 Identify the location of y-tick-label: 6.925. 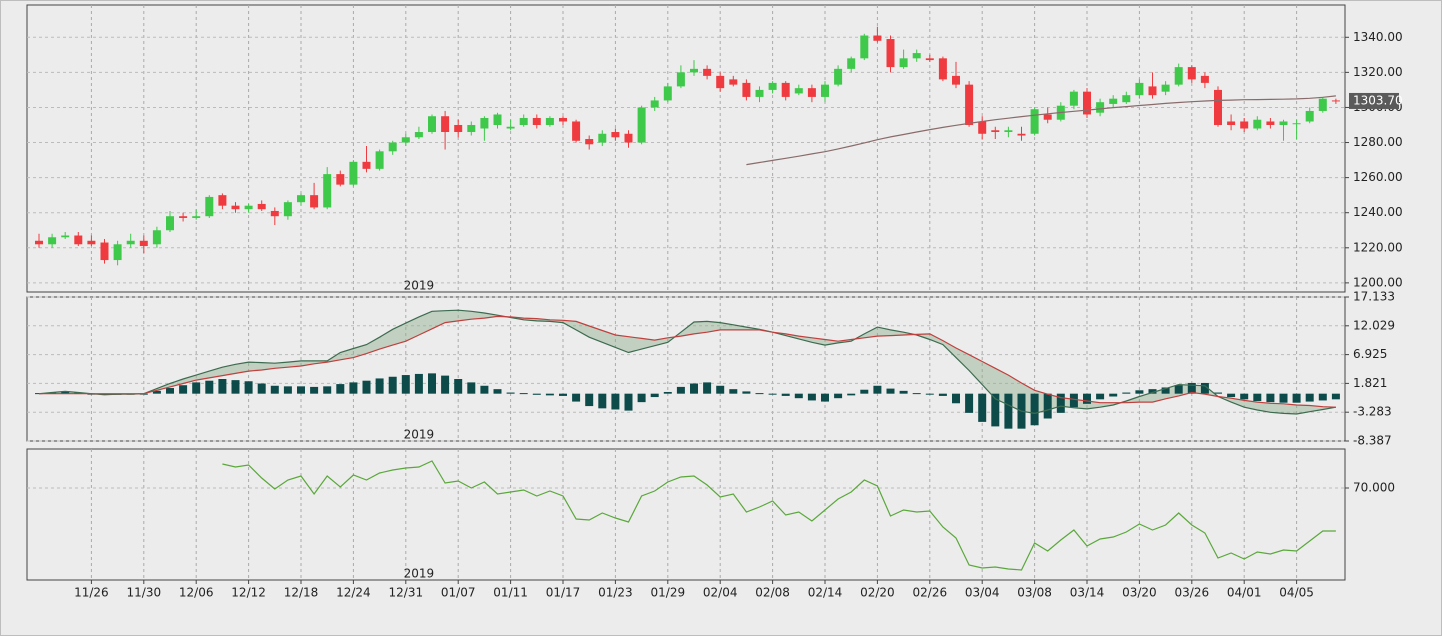
(1370, 354).